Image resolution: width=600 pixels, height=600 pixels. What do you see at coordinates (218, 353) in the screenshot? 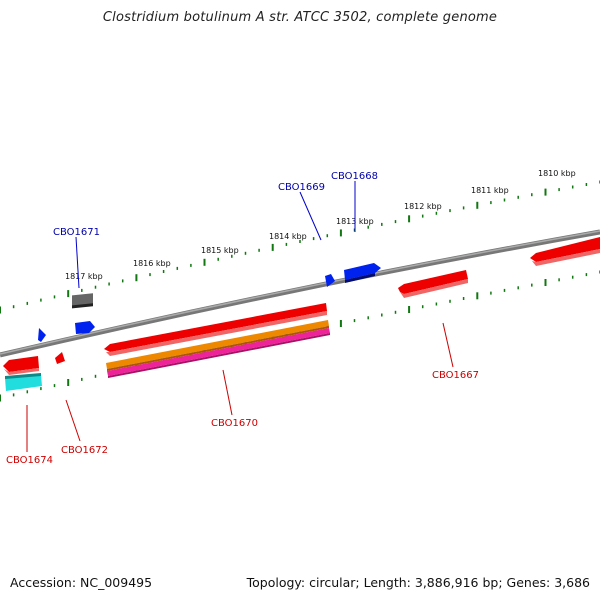
I see `gene-cbo1670-magenta` at bounding box center [218, 353].